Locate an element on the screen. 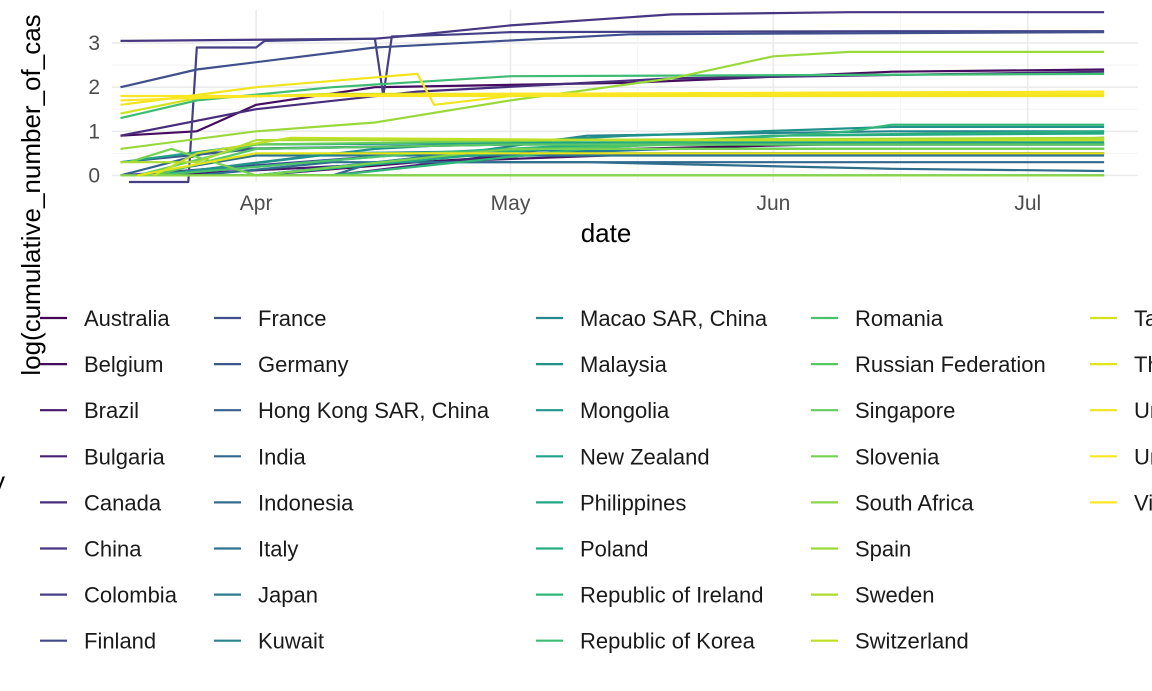  legend-item: Poland is located at coordinates (592, 549).